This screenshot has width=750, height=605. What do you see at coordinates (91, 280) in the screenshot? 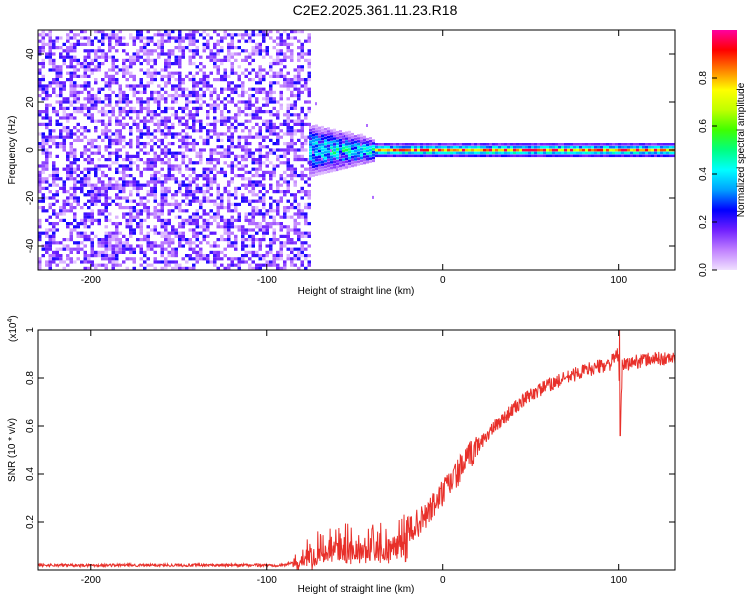
I see `x-tick-label: -200` at bounding box center [91, 280].